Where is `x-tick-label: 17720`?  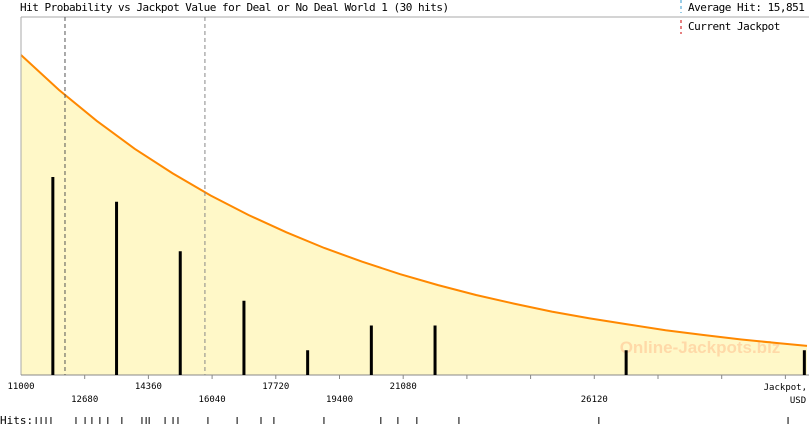
x-tick-label: 17720 is located at coordinates (275, 387).